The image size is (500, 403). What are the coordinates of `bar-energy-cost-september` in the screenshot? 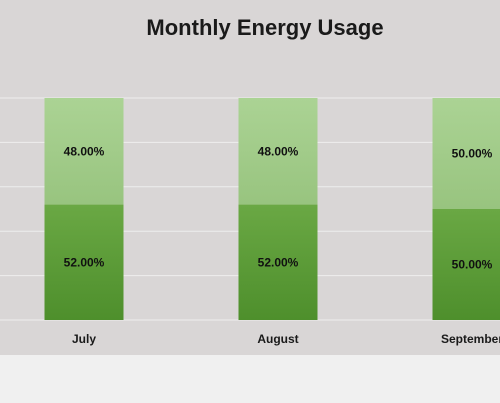 It's located at (466, 264).